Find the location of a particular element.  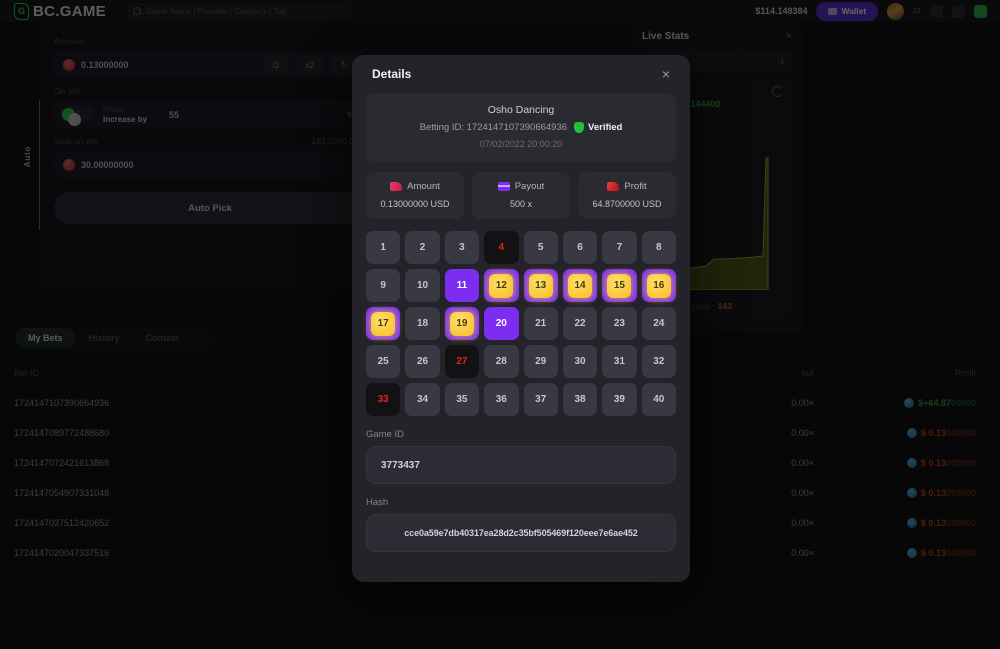

keno-cell-4: 4 is located at coordinates (501, 247).